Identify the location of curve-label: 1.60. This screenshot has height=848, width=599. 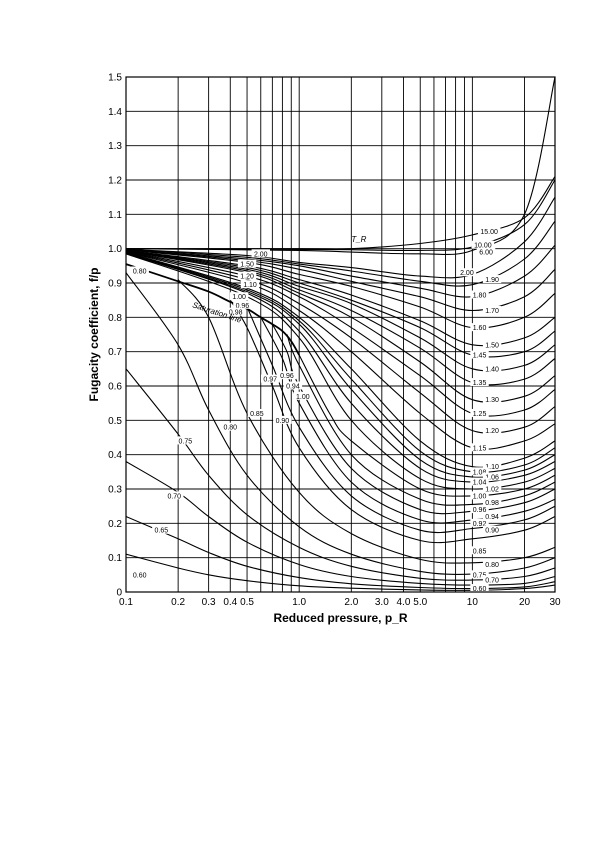
(480, 328).